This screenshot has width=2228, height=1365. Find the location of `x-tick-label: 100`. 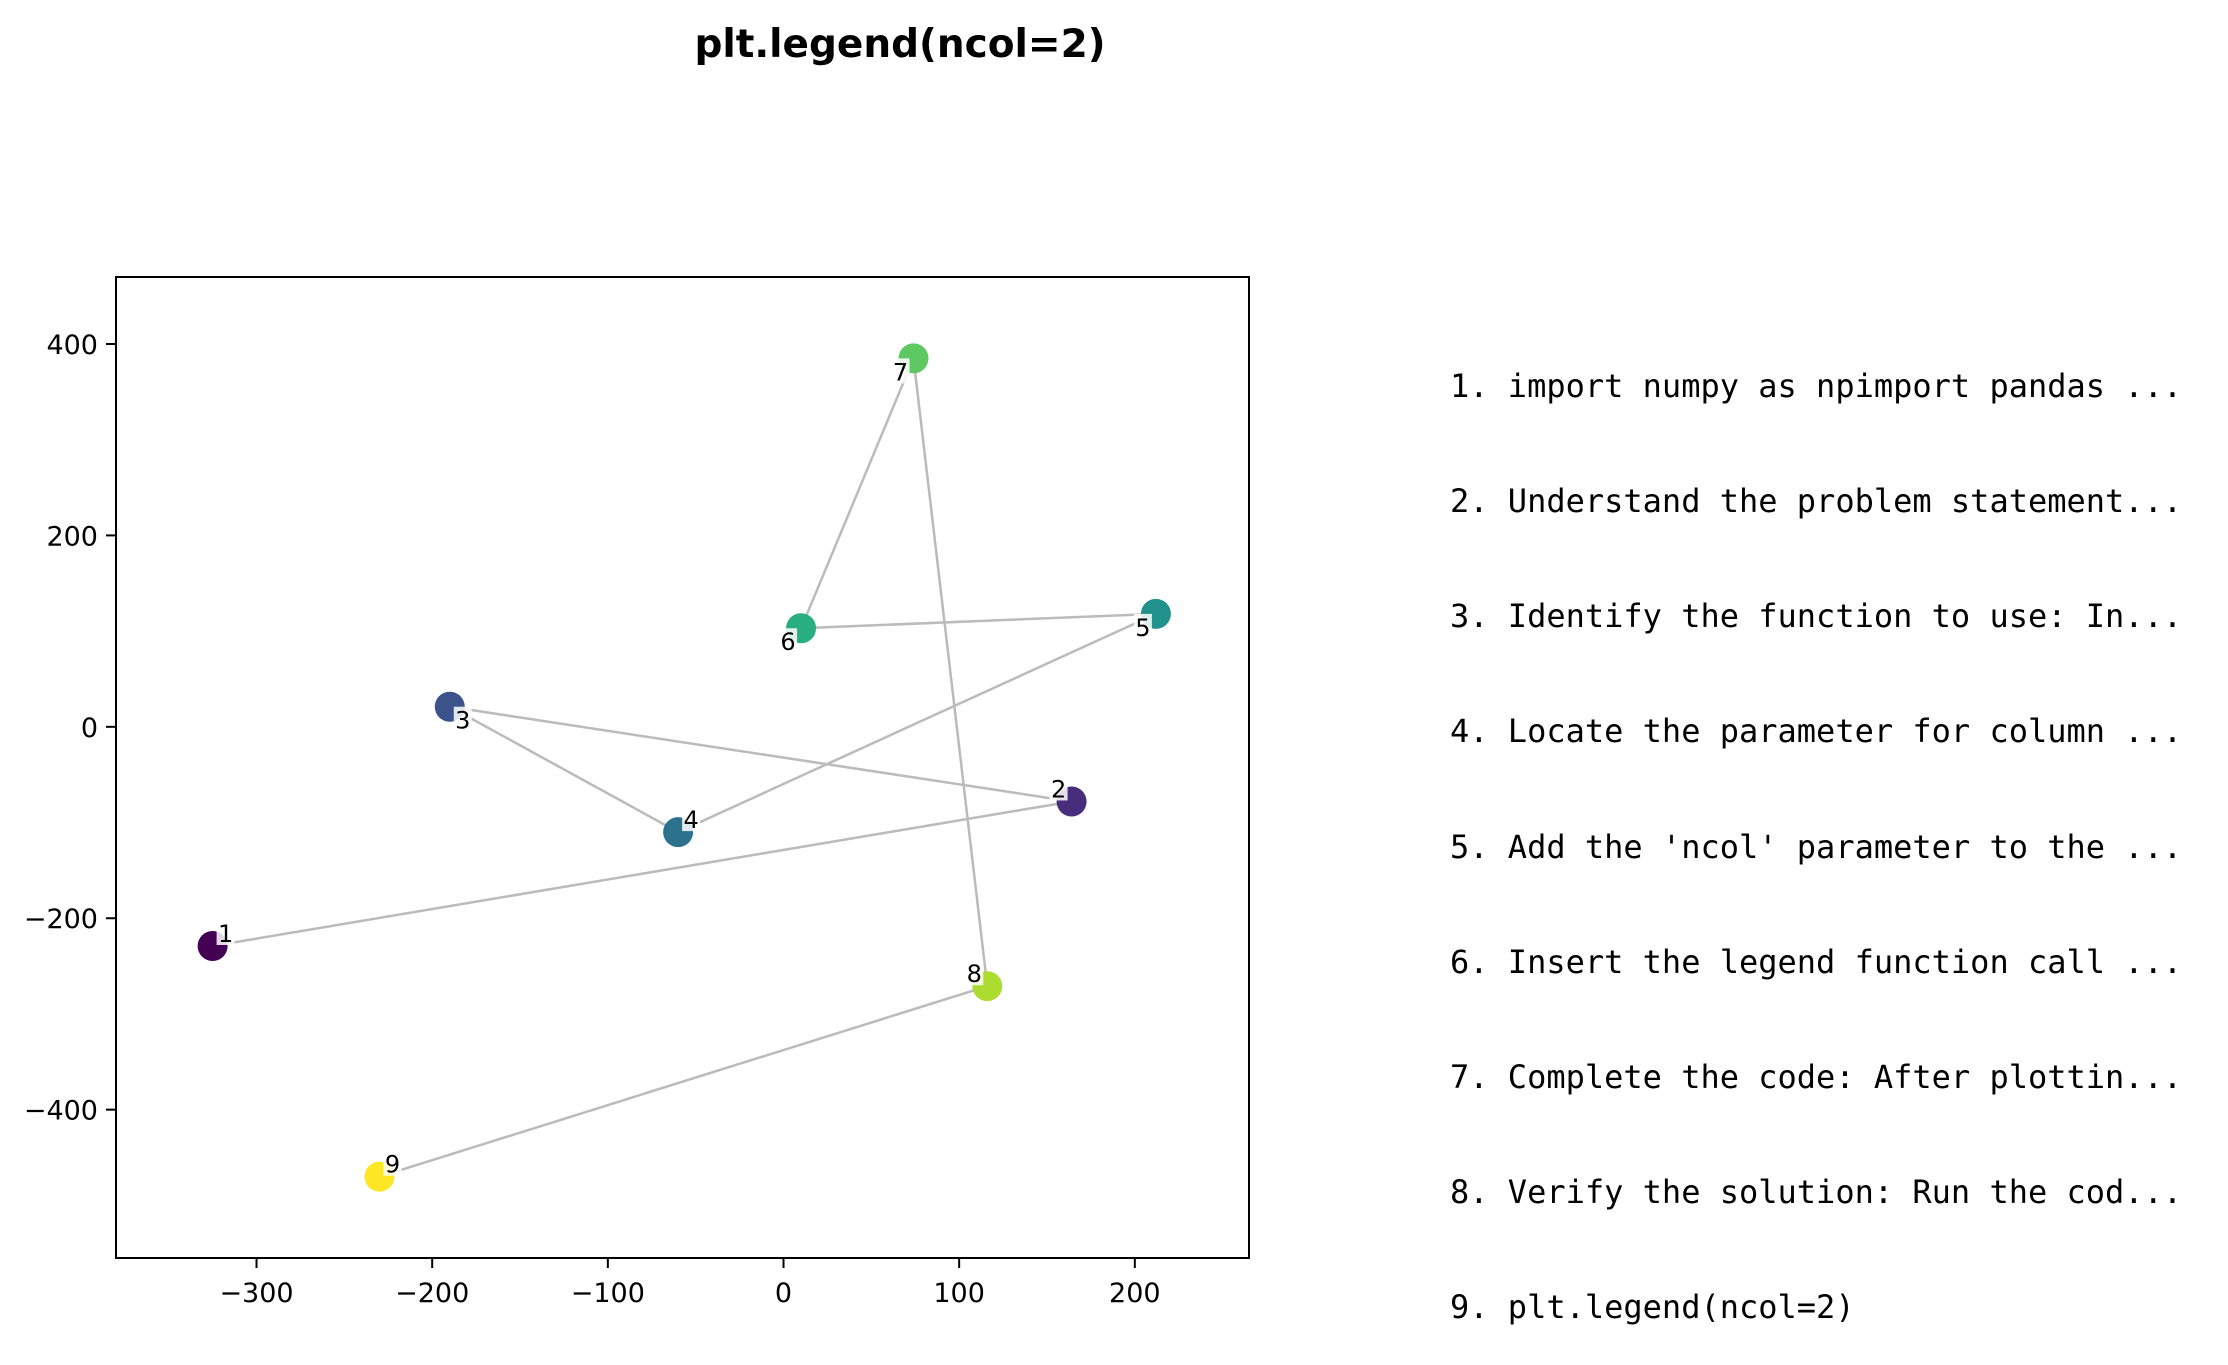

x-tick-label: 100 is located at coordinates (959, 1293).